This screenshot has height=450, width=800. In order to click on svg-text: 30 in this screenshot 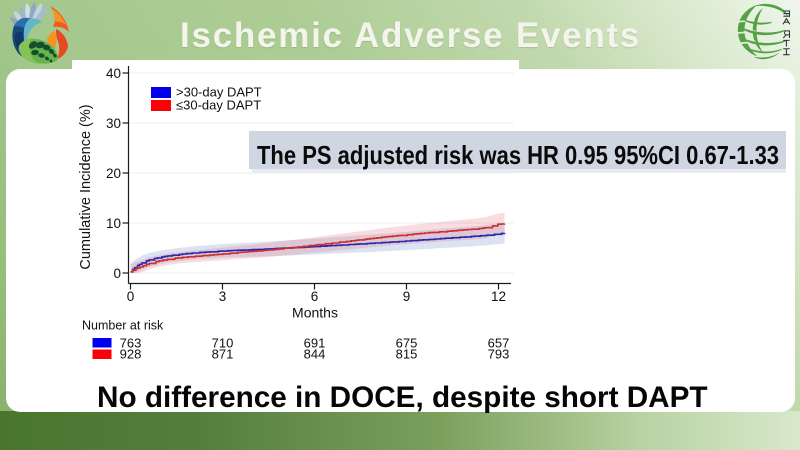, I will do `click(113, 123)`.